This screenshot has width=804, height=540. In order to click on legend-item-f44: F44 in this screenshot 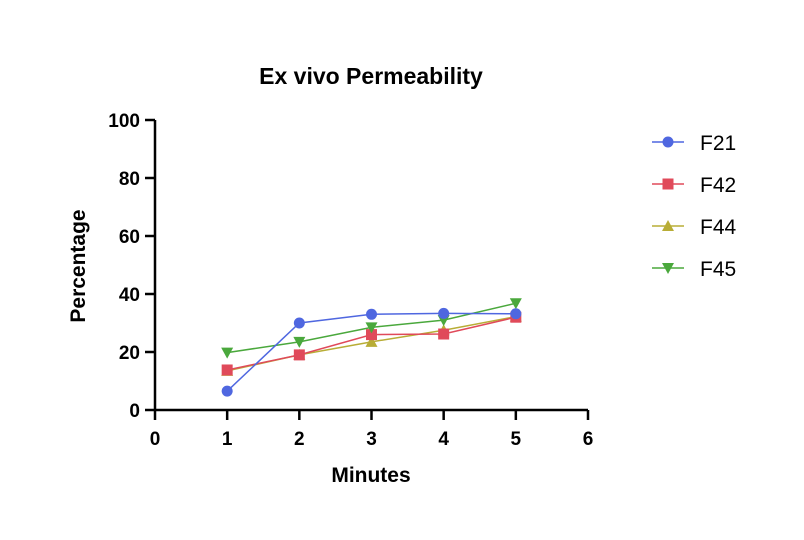, I will do `click(694, 227)`.